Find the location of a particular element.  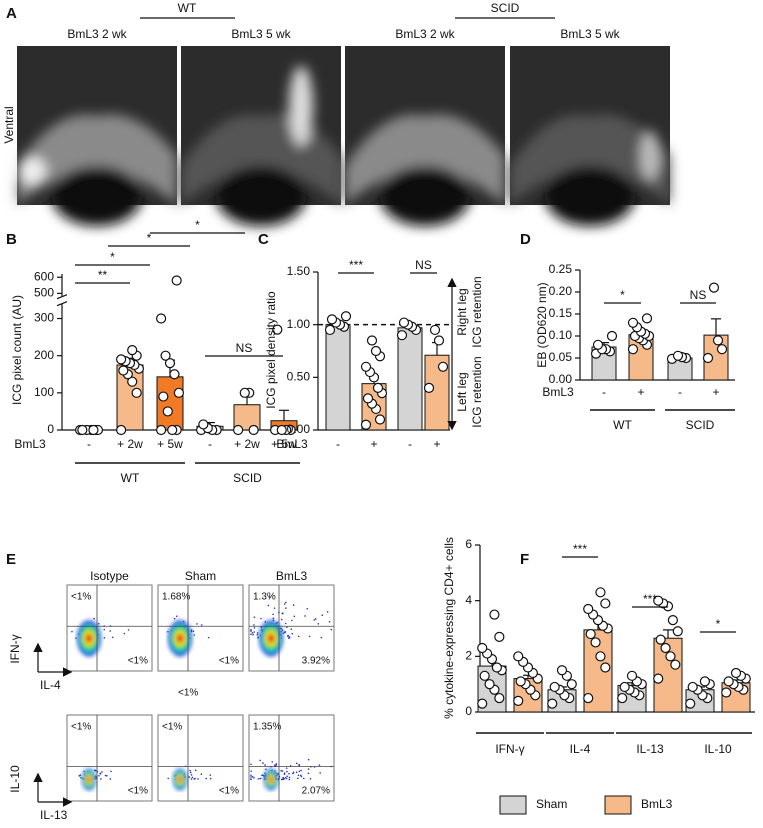

x-tick-label: IL-13 is located at coordinates (650, 749).